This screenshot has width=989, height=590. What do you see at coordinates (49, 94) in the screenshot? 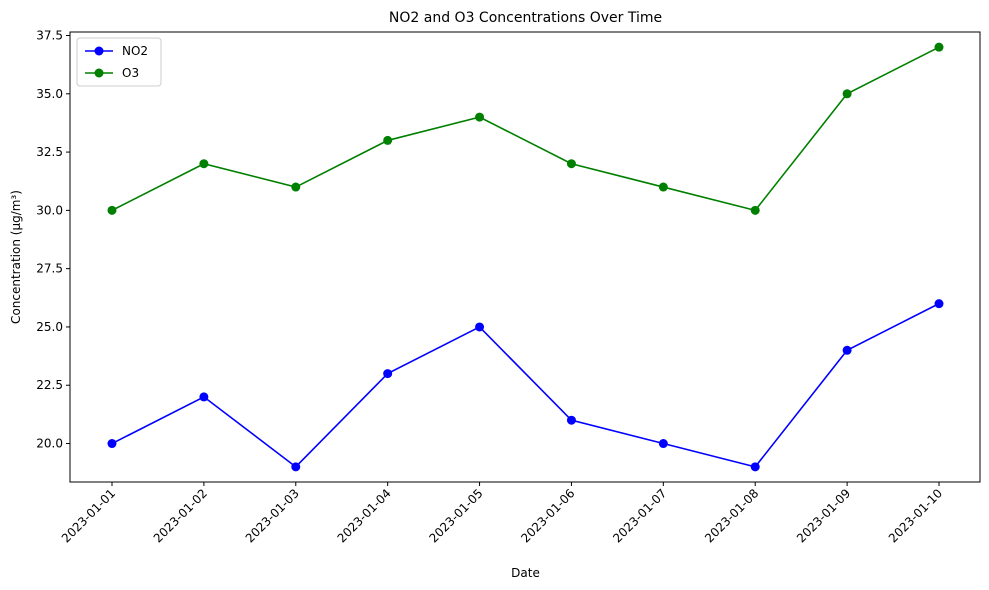
I see `y-tick-label: 35.0` at bounding box center [49, 94].